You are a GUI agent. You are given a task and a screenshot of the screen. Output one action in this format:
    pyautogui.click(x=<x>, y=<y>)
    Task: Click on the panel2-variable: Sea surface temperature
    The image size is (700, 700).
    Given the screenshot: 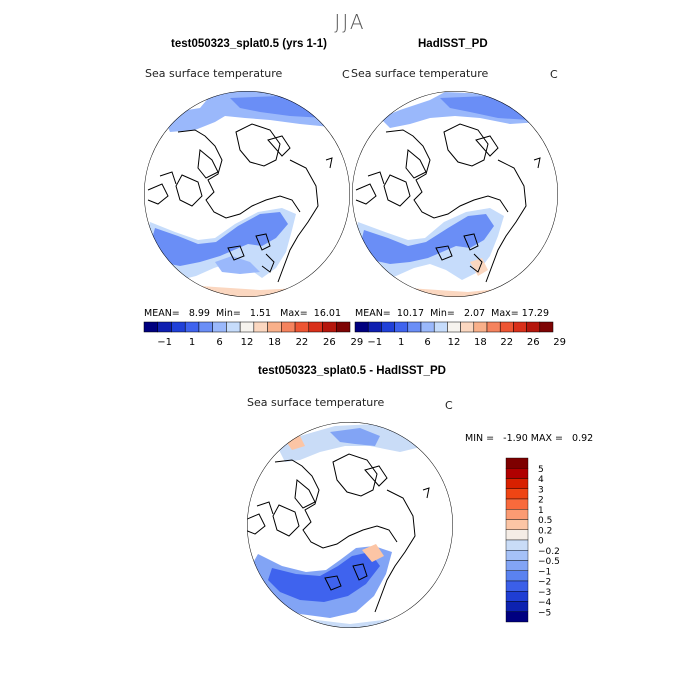 What is the action you would take?
    pyautogui.click(x=420, y=73)
    